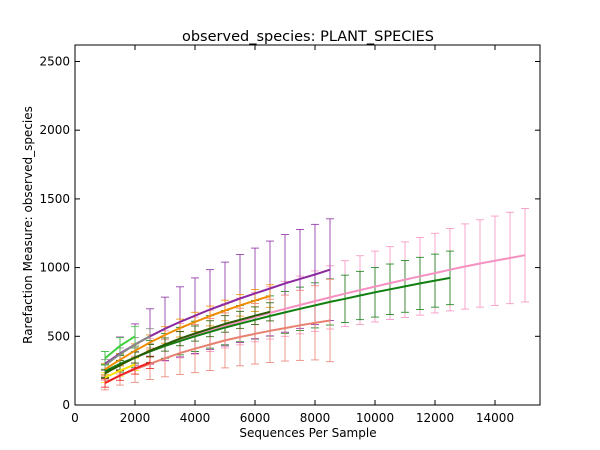 Image resolution: width=600 pixels, height=450 pixels. What do you see at coordinates (54, 61) in the screenshot?
I see `y-tick-label: 2500` at bounding box center [54, 61].